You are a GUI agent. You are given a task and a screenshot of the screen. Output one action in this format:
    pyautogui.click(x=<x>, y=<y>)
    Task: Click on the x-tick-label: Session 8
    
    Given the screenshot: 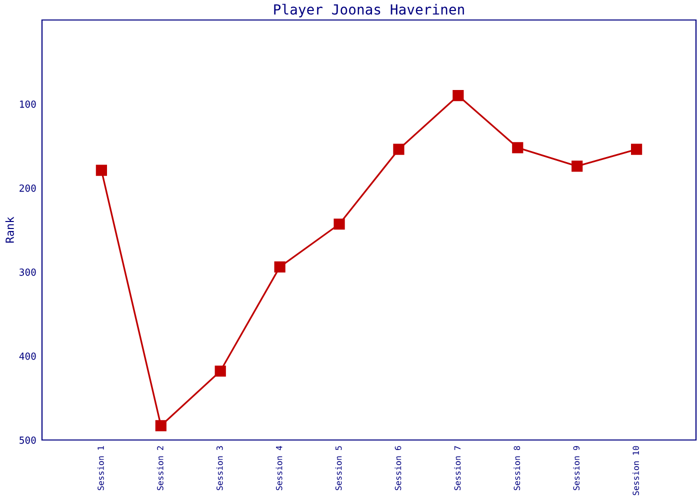 What is the action you would take?
    pyautogui.click(x=517, y=468)
    